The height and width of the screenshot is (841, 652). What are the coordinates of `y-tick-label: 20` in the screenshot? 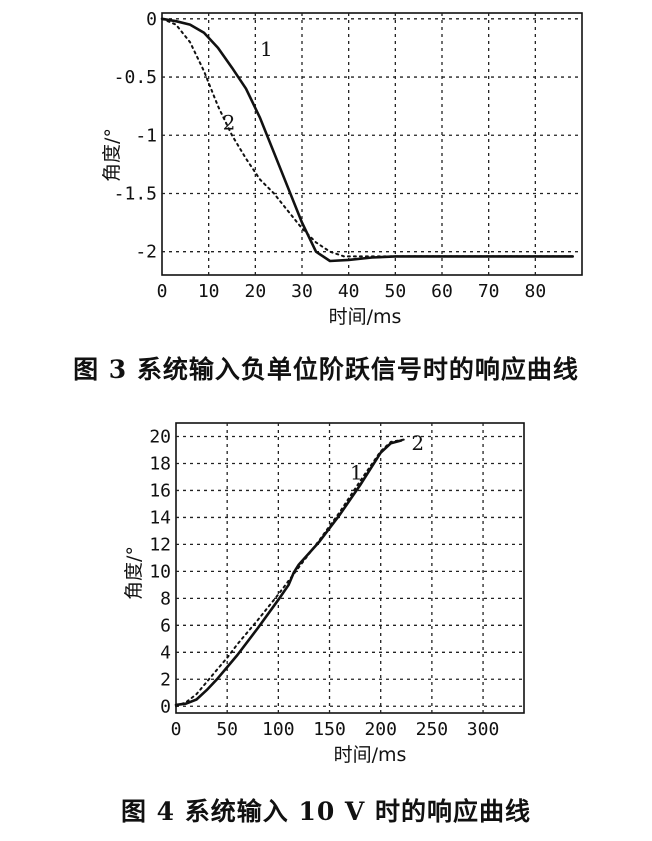 It's located at (160, 436).